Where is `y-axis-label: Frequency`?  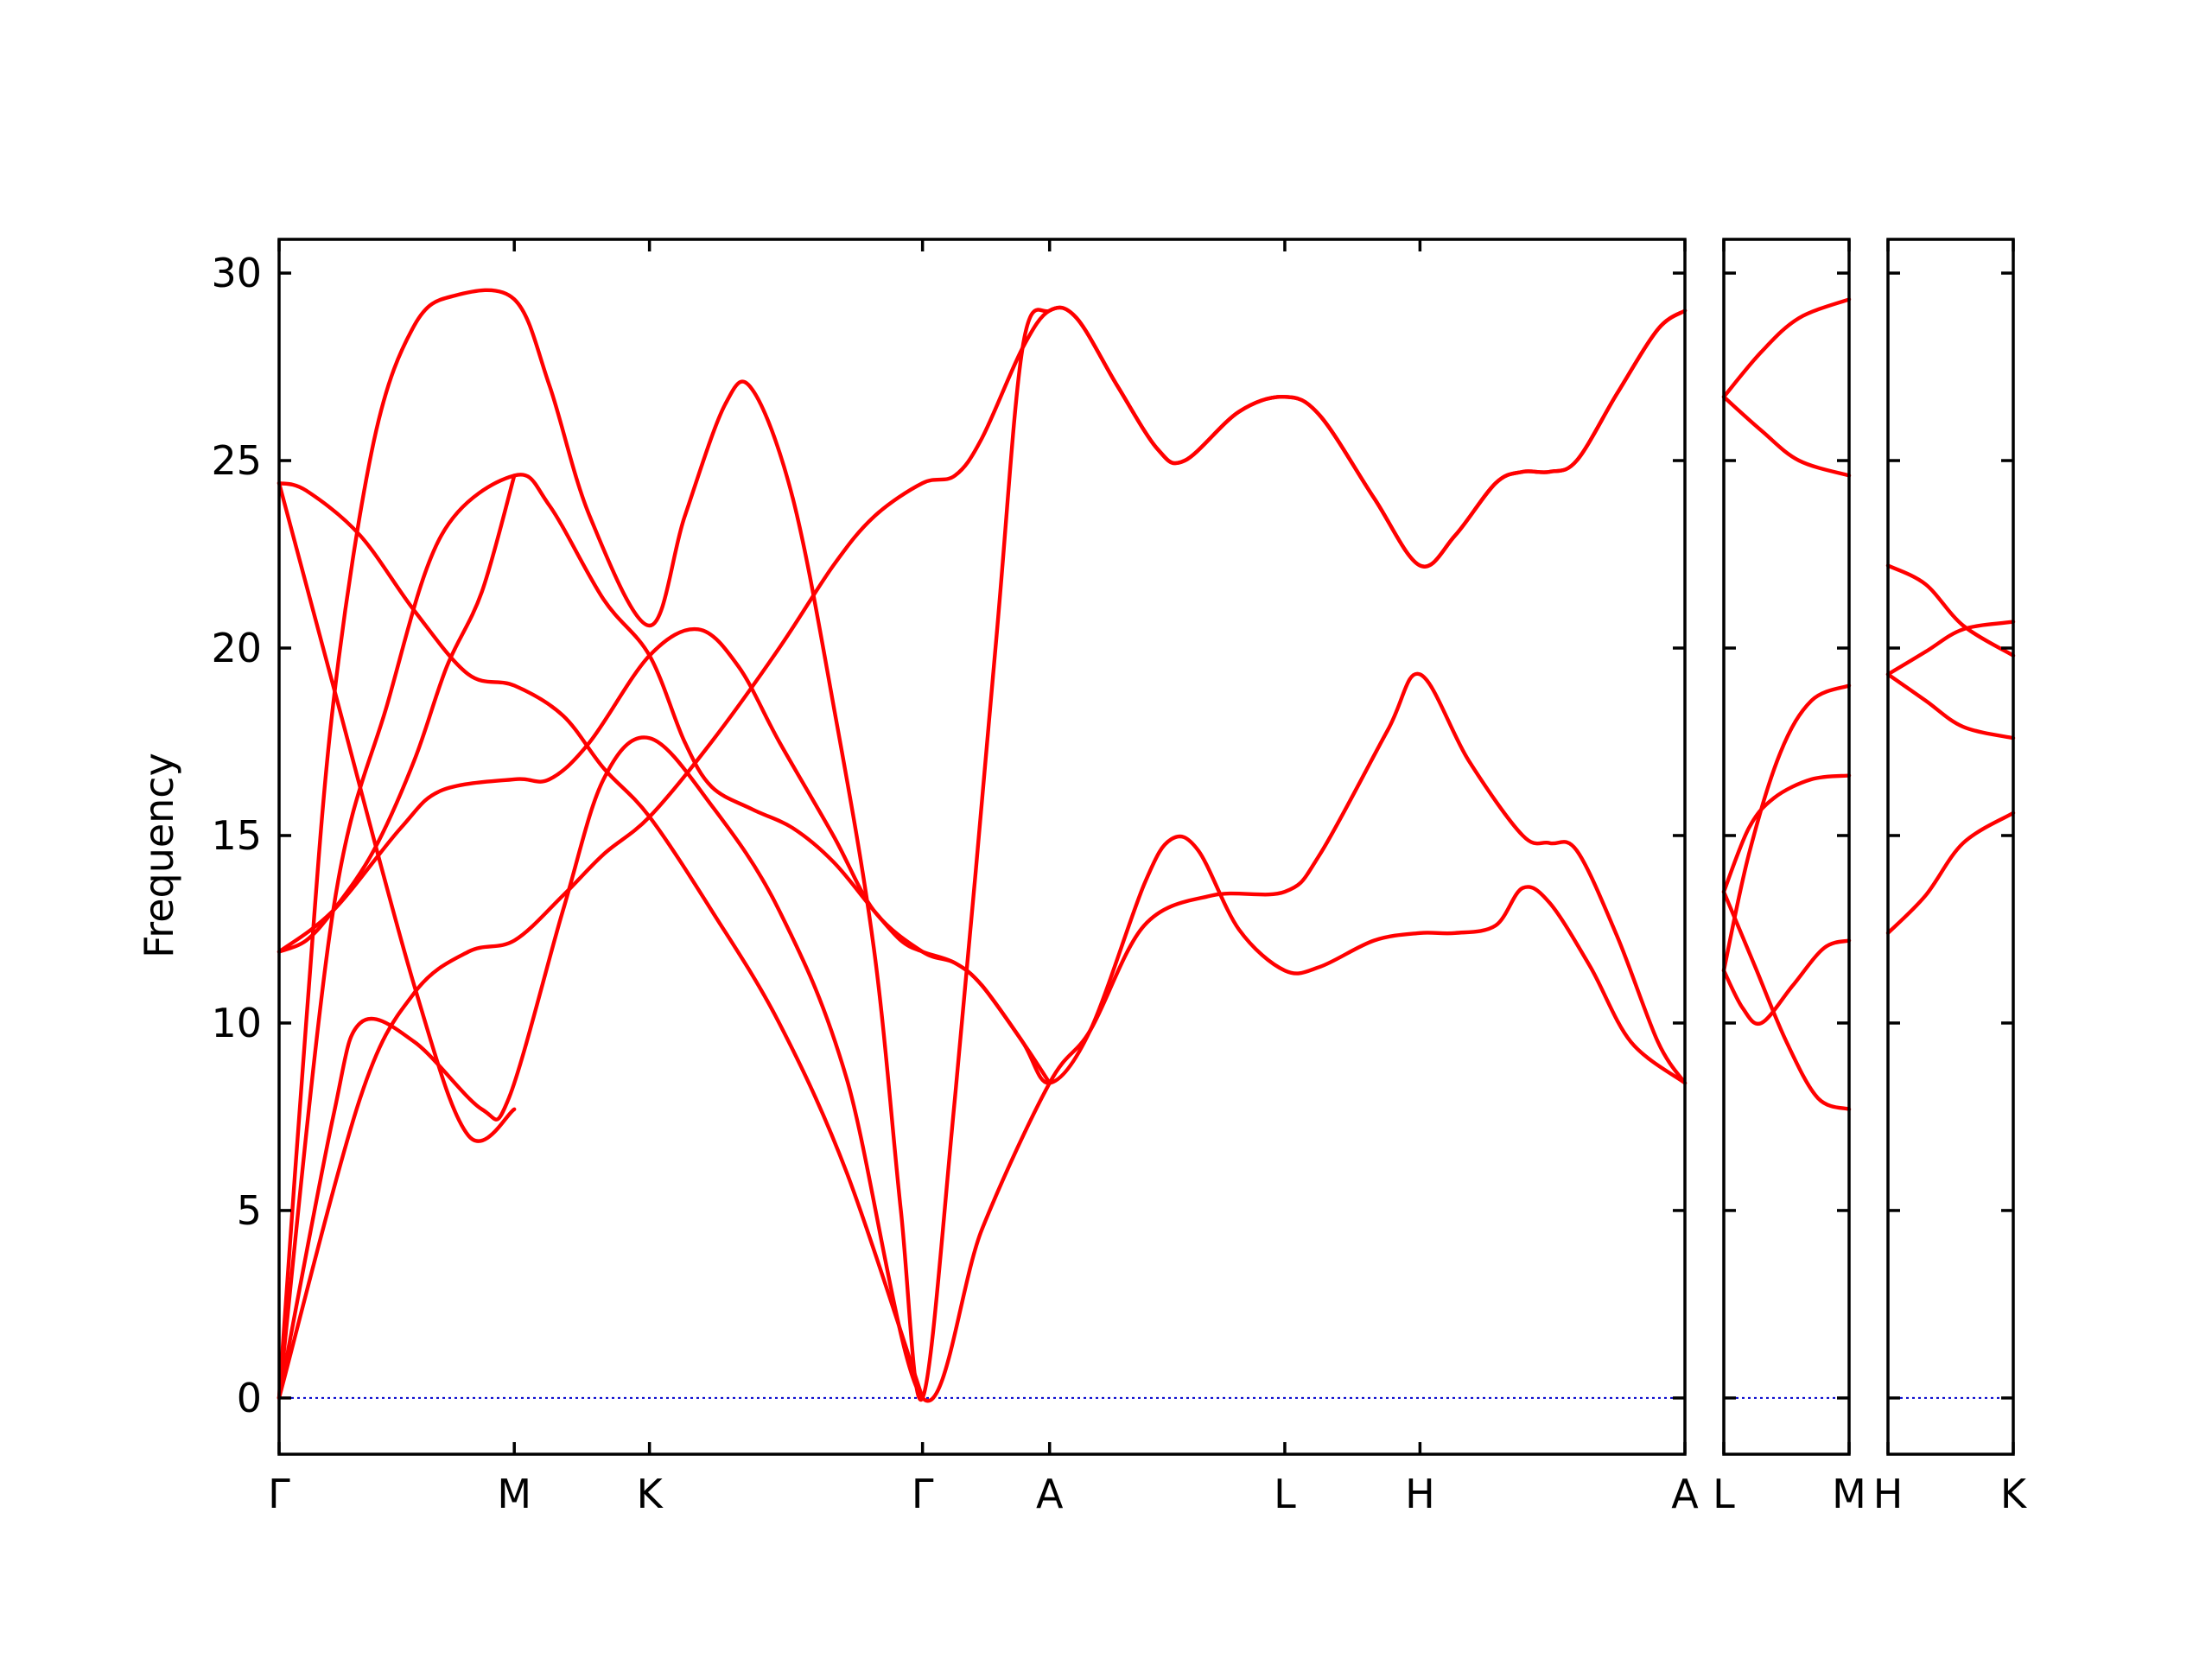
y-axis-label: Frequency is located at coordinates (159, 855).